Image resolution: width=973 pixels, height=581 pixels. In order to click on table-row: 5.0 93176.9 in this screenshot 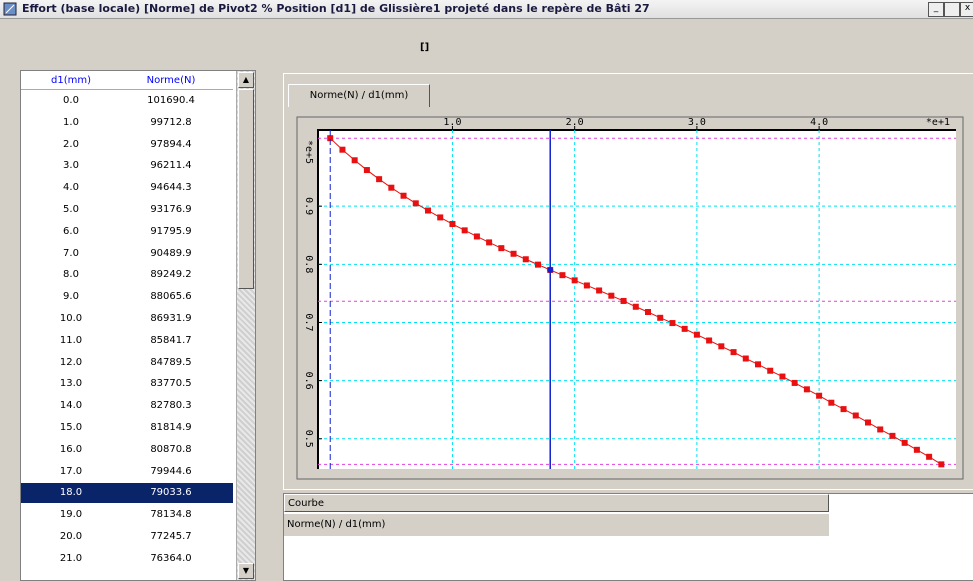, I will do `click(127, 210)`.